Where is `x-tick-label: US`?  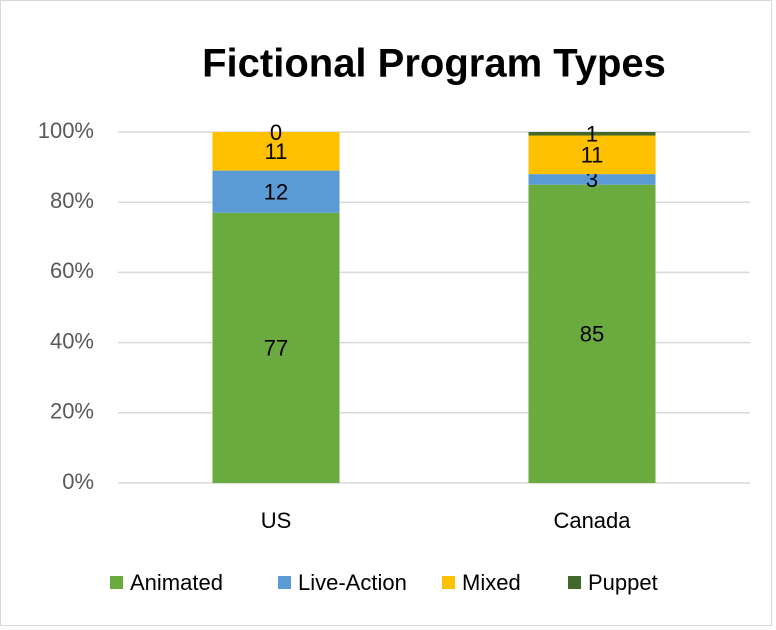
x-tick-label: US is located at coordinates (276, 520).